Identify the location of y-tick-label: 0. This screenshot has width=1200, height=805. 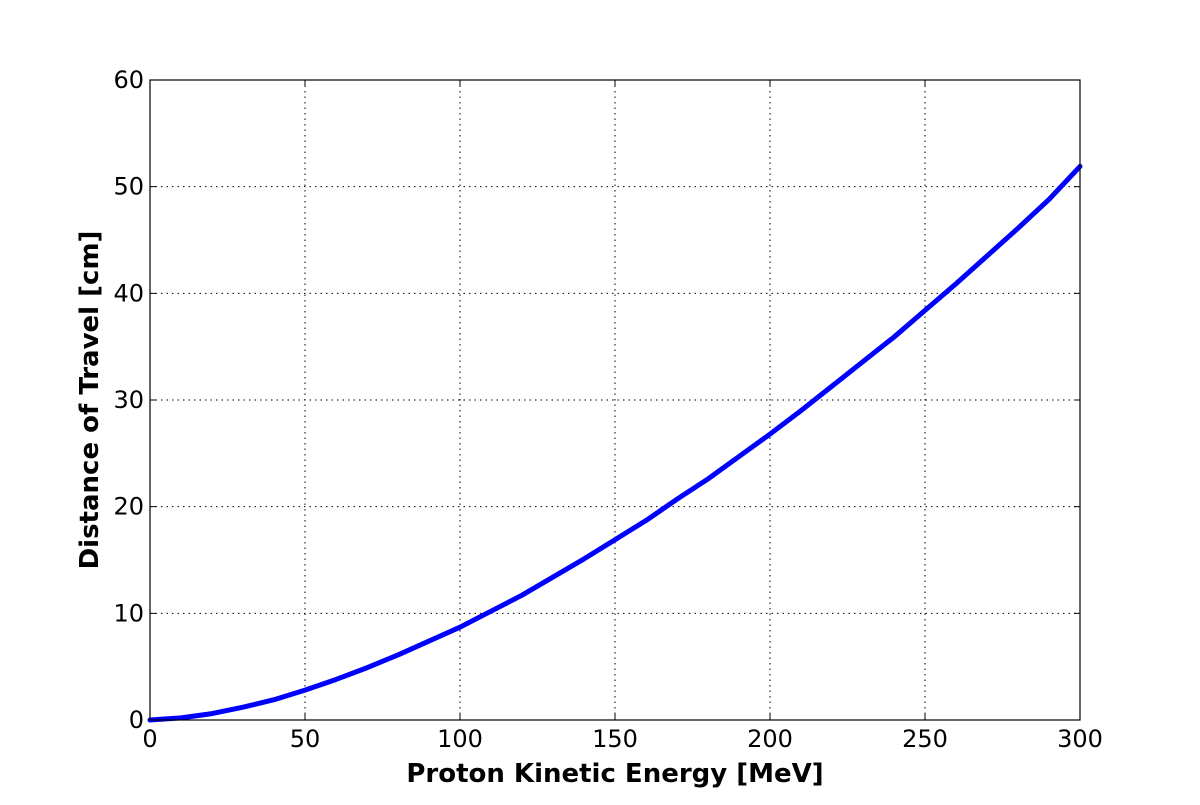
(136, 720).